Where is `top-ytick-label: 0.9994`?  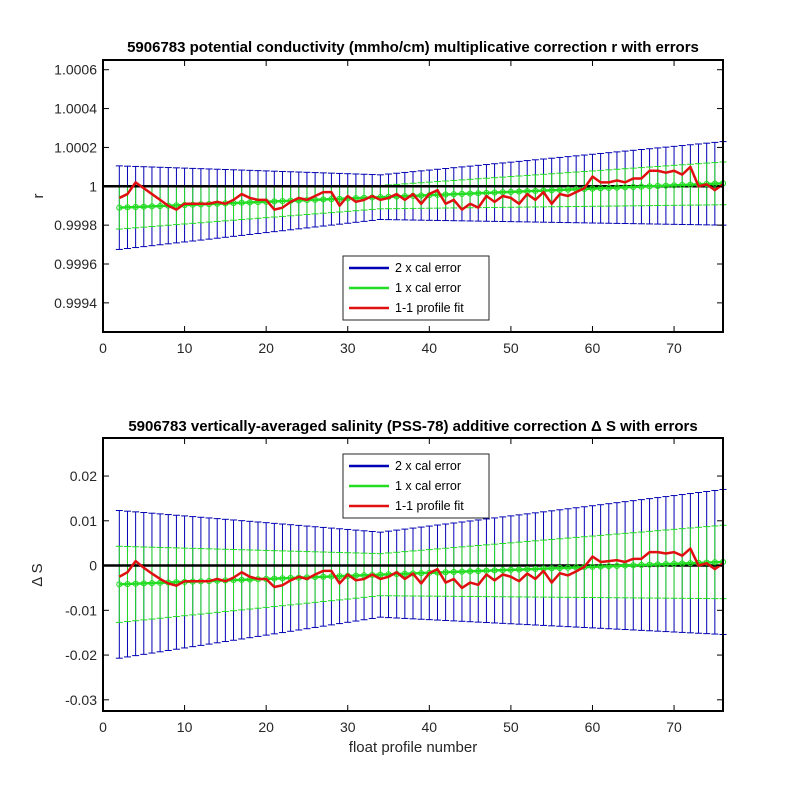 top-ytick-label: 0.9994 is located at coordinates (75, 303).